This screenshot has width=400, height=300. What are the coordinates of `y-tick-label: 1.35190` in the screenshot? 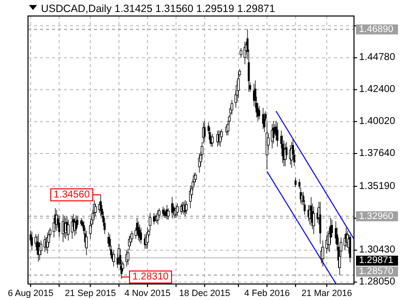 It's located at (377, 186).